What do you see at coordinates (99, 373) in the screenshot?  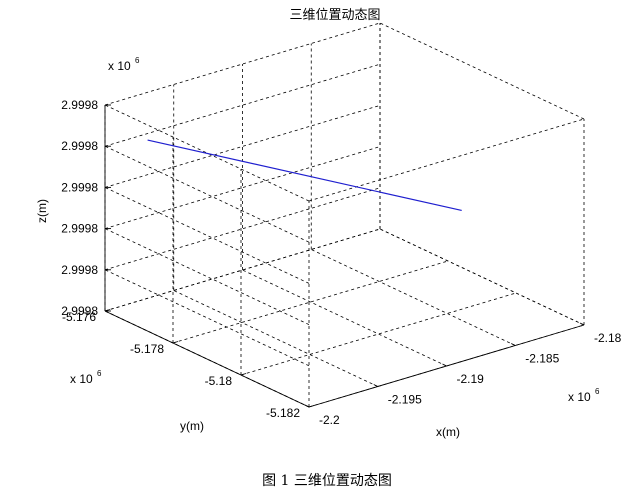 I see `y-multiplier-exponent: 6` at bounding box center [99, 373].